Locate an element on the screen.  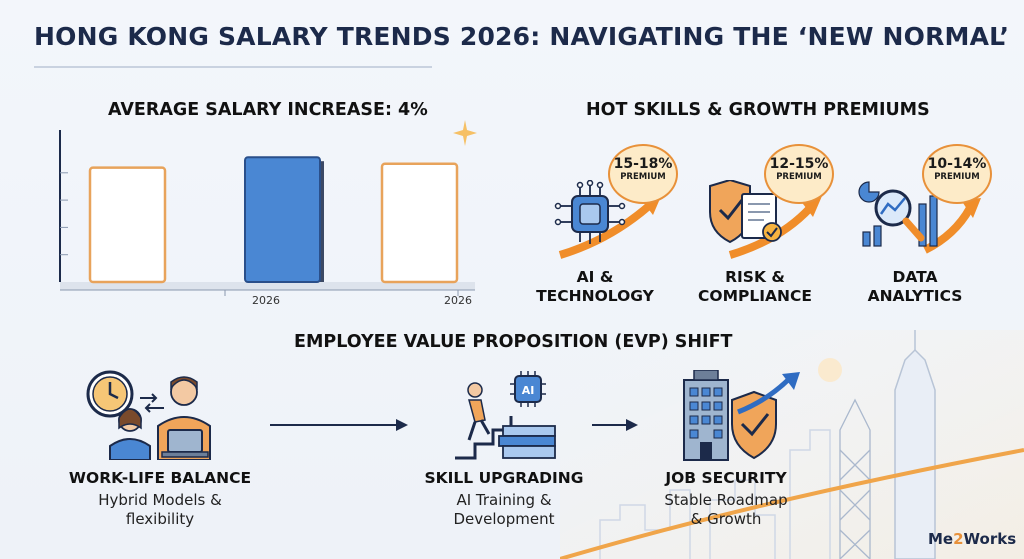
evp-desc-line2: & Growth is located at coordinates (726, 519).